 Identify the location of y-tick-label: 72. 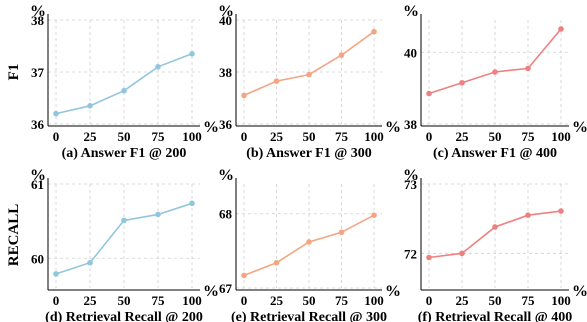
(410, 253).